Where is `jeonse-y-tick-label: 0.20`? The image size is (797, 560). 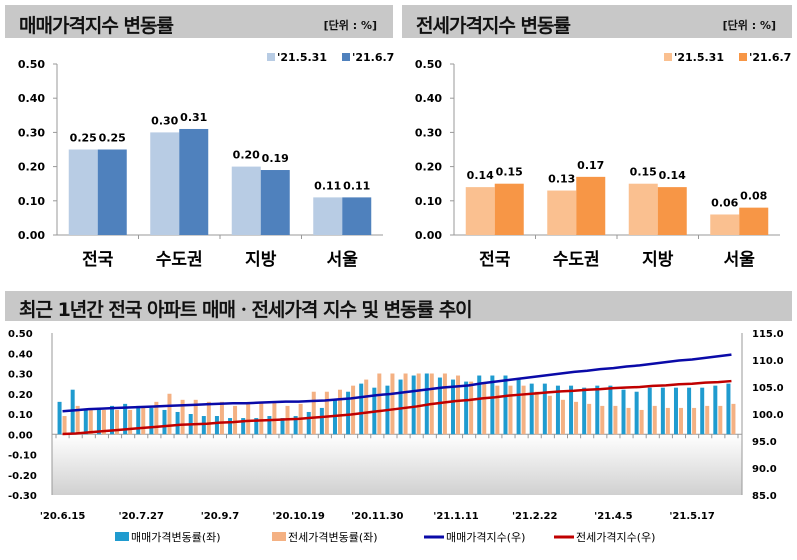 jeonse-y-tick-label: 0.20 is located at coordinates (428, 167).